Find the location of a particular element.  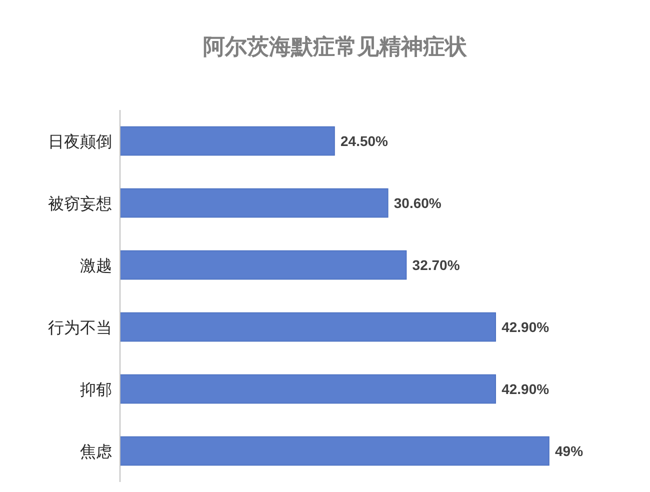

data-label: 49% is located at coordinates (569, 451).